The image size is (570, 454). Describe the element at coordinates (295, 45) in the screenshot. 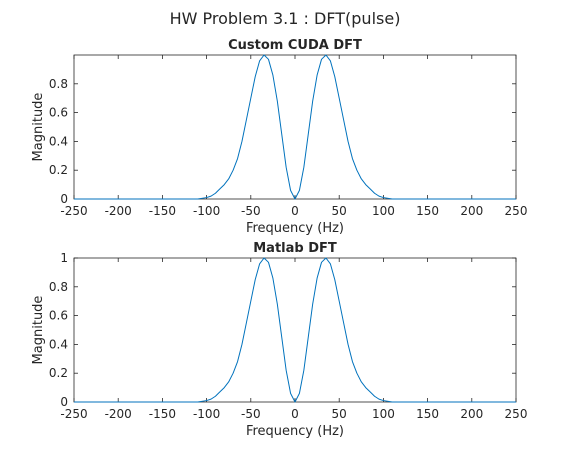

I see `subplot-title: Custom CUDA DFT` at that location.